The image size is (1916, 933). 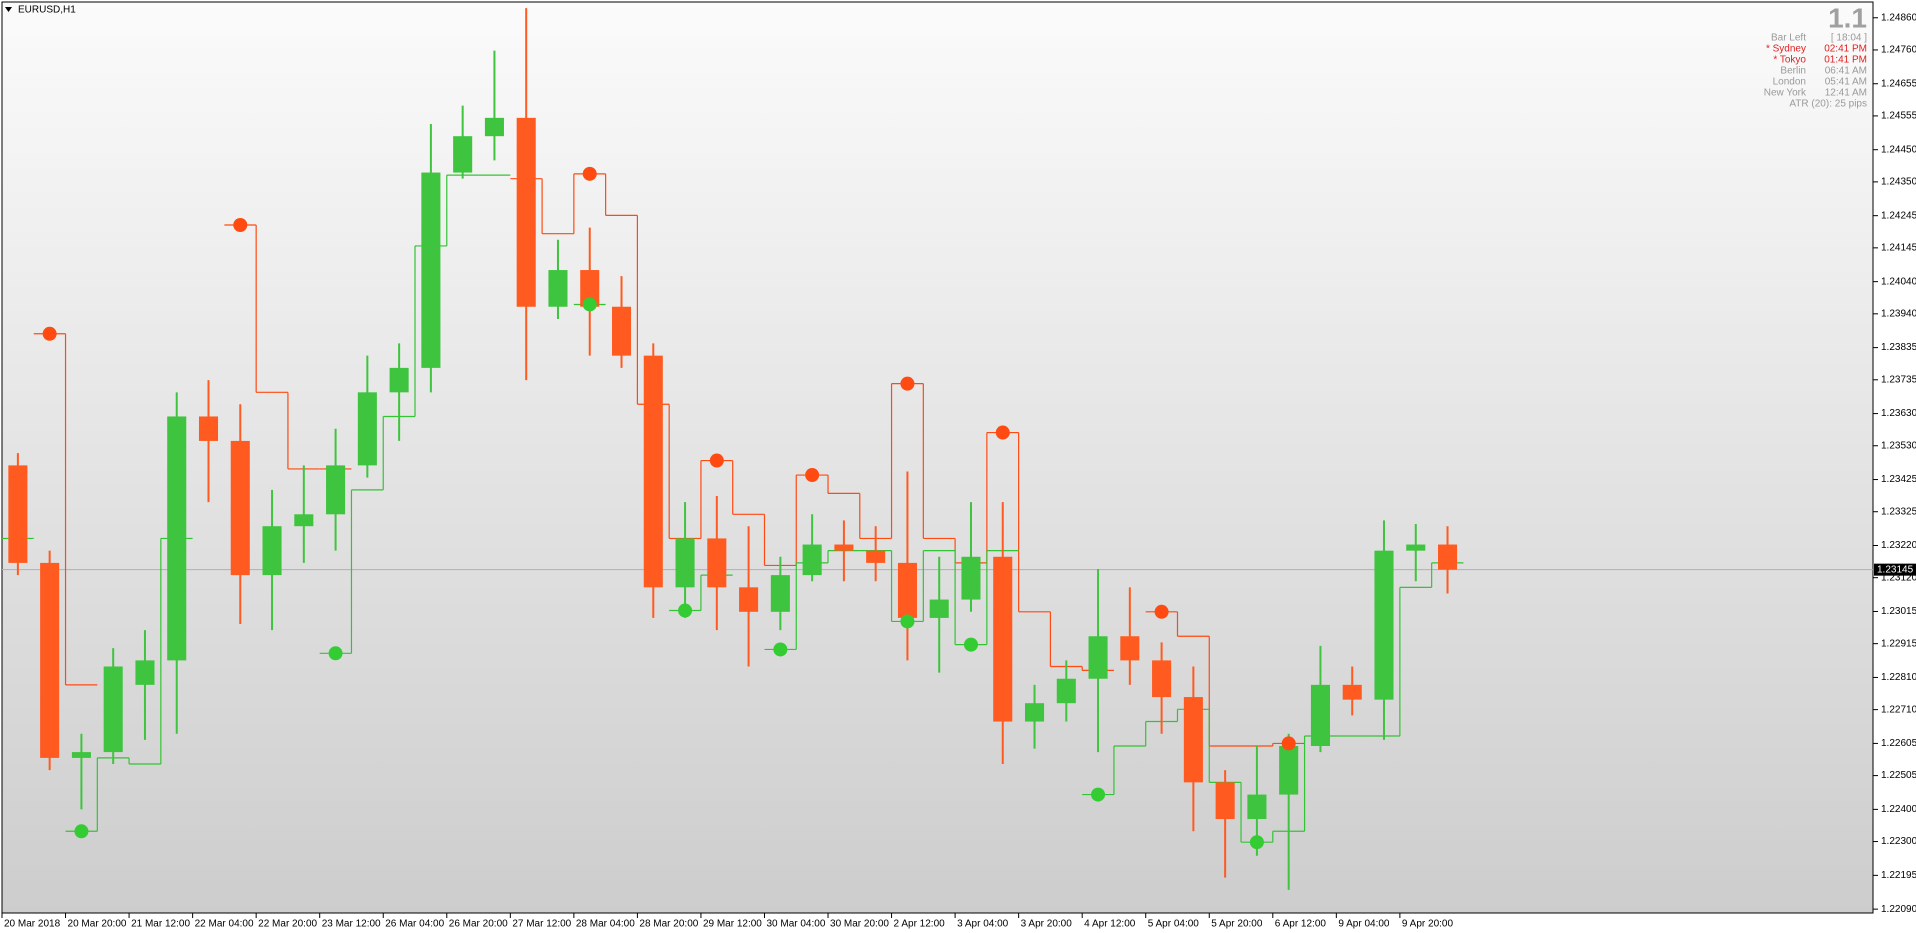 I want to click on y-tick-label: 1.24555, so click(x=1898, y=116).